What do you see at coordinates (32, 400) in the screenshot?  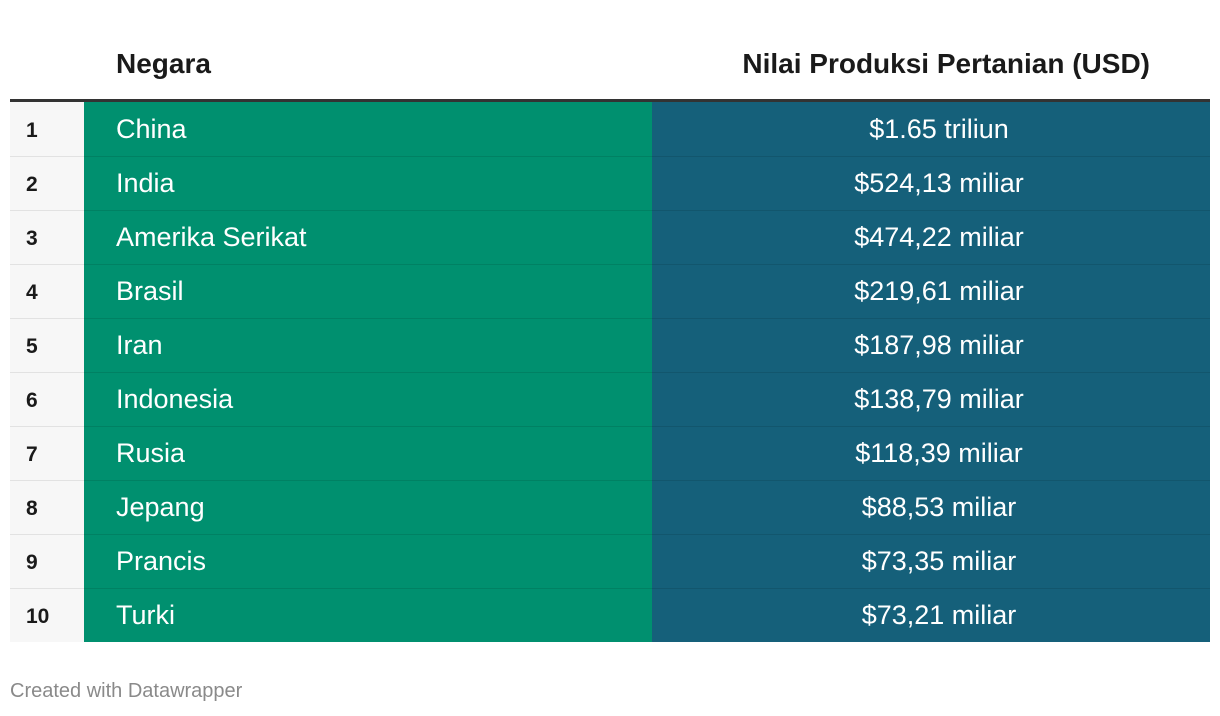 I see `rank-label: 6` at bounding box center [32, 400].